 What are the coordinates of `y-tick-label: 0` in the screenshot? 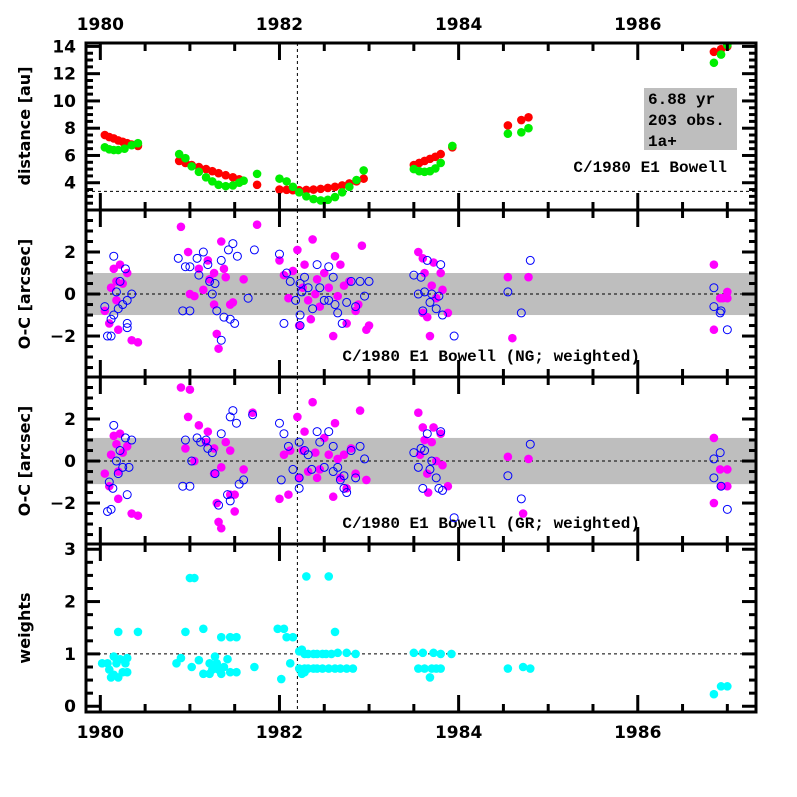 It's located at (70, 295).